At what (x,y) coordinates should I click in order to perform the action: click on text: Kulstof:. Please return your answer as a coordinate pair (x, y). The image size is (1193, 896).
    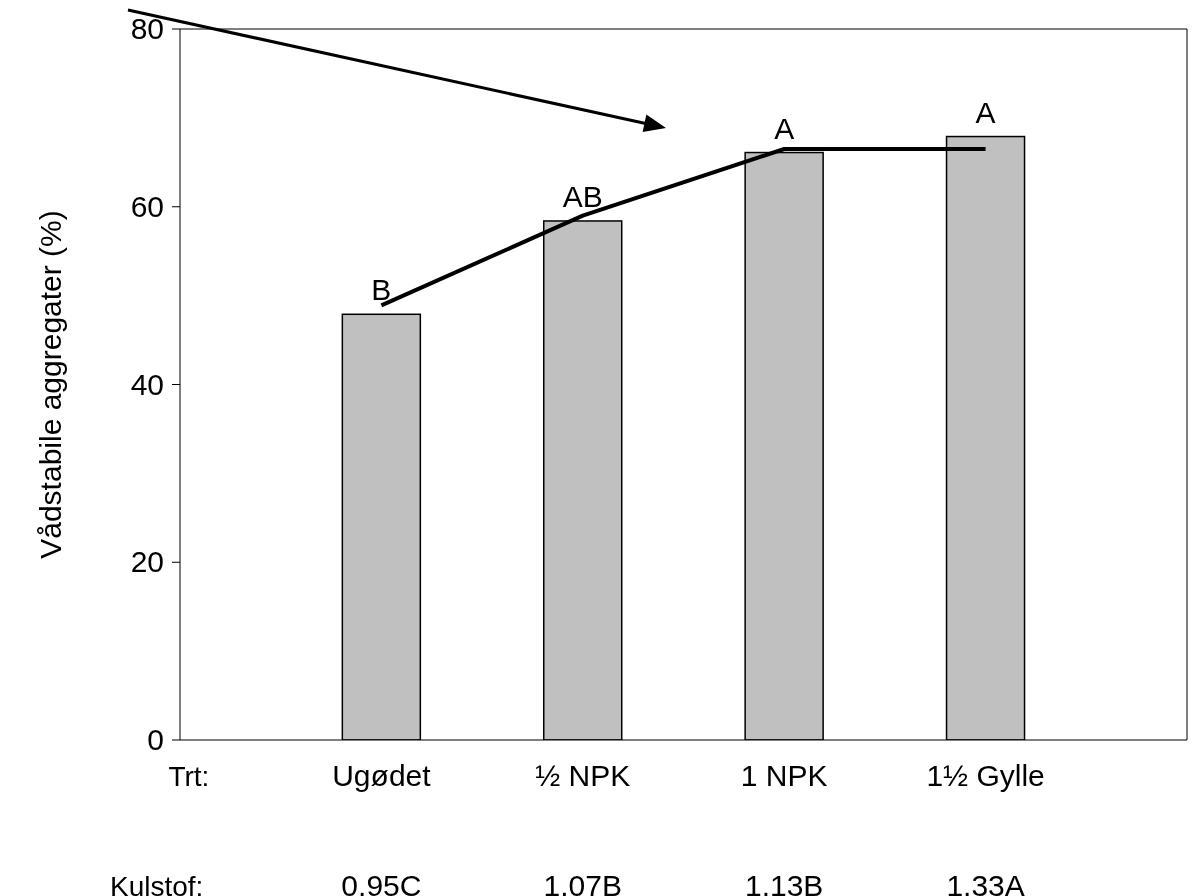
    Looking at the image, I should click on (157, 883).